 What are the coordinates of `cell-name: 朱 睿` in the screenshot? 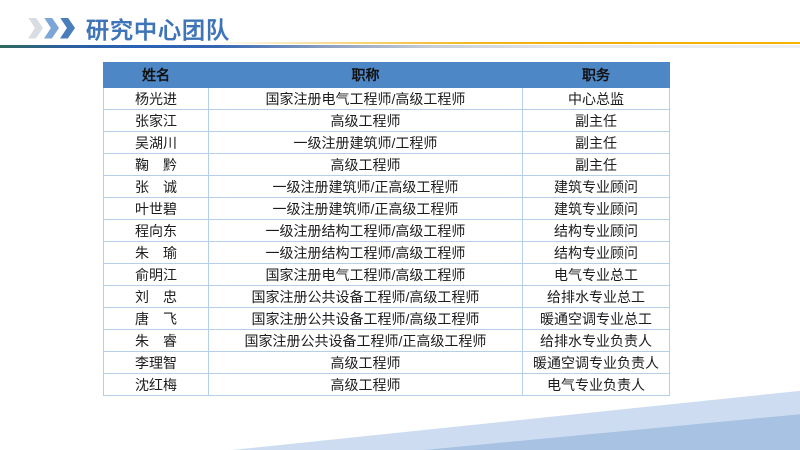 It's located at (156, 340).